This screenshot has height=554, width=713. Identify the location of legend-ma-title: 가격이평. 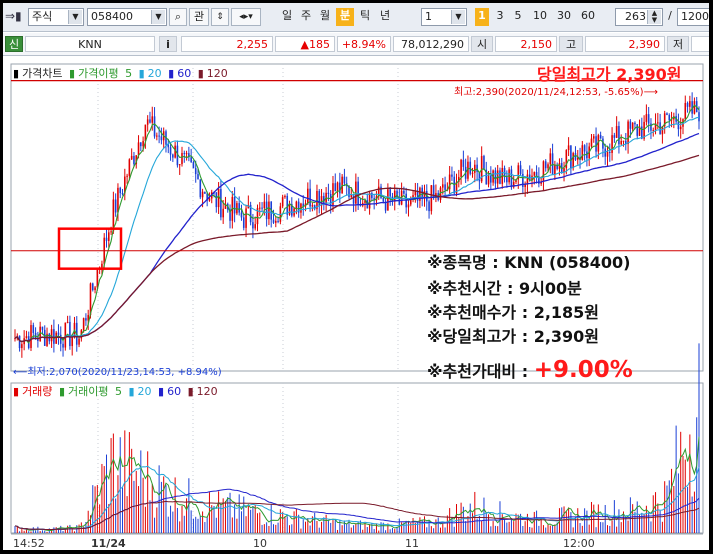
(98, 73).